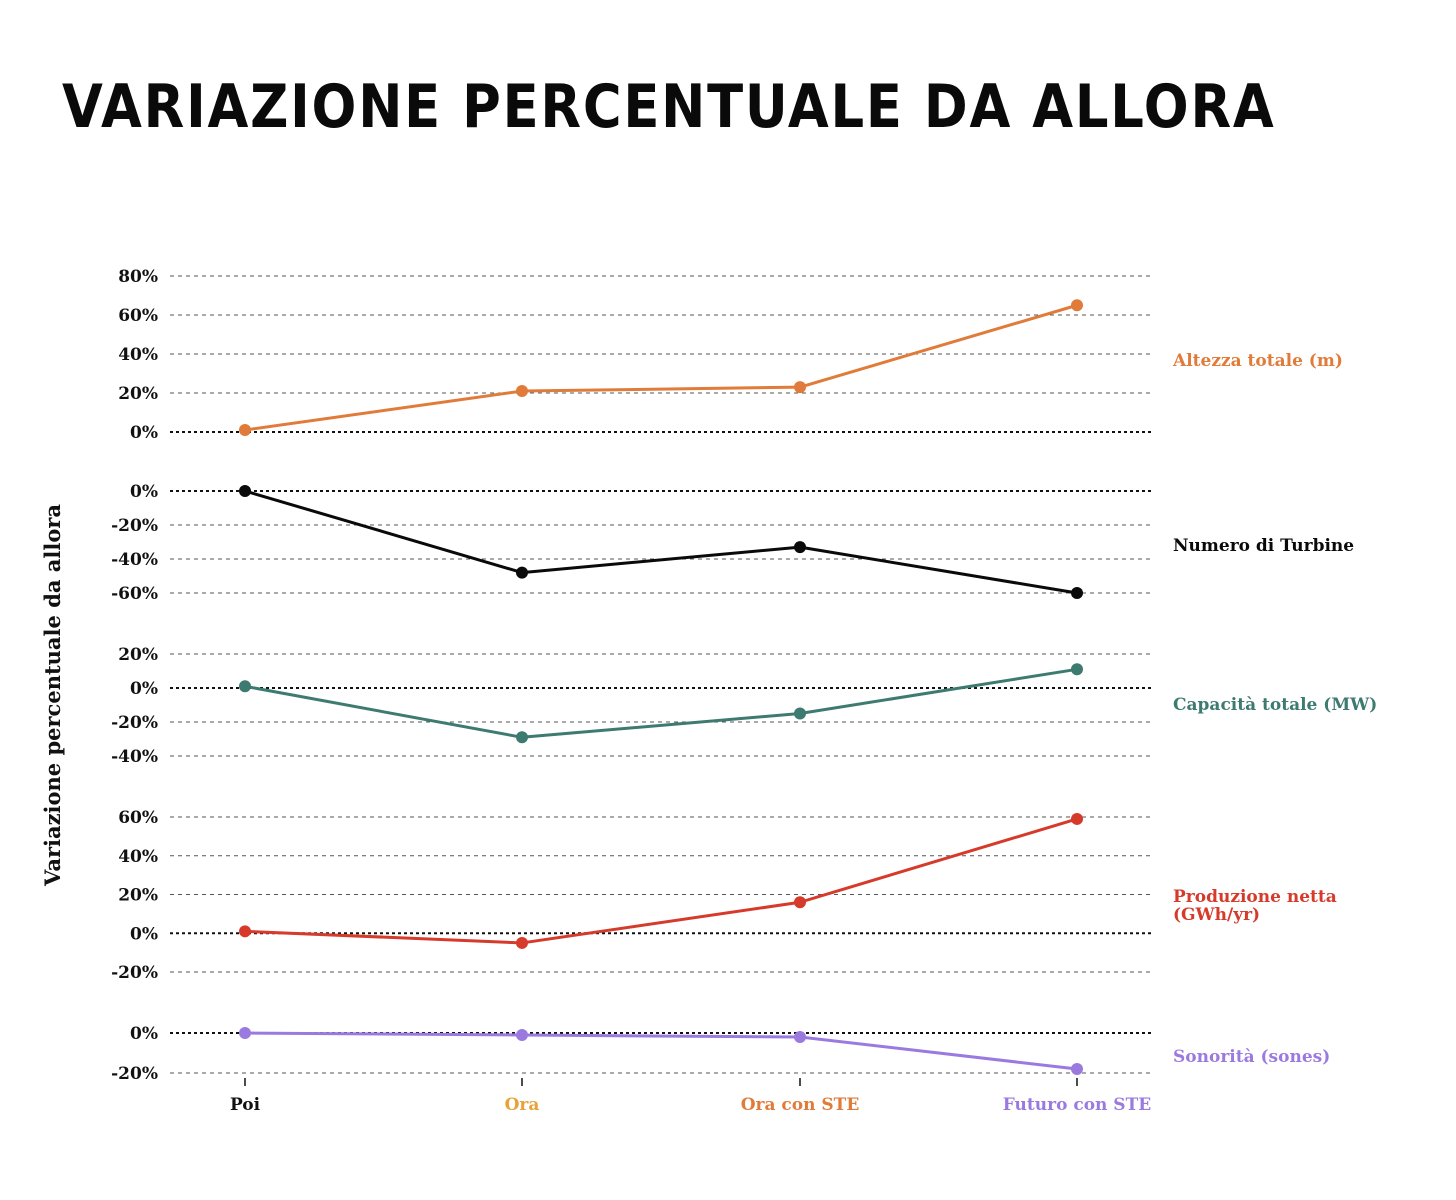  Describe the element at coordinates (138, 277) in the screenshot. I see `y-tick-label: 80%` at that location.